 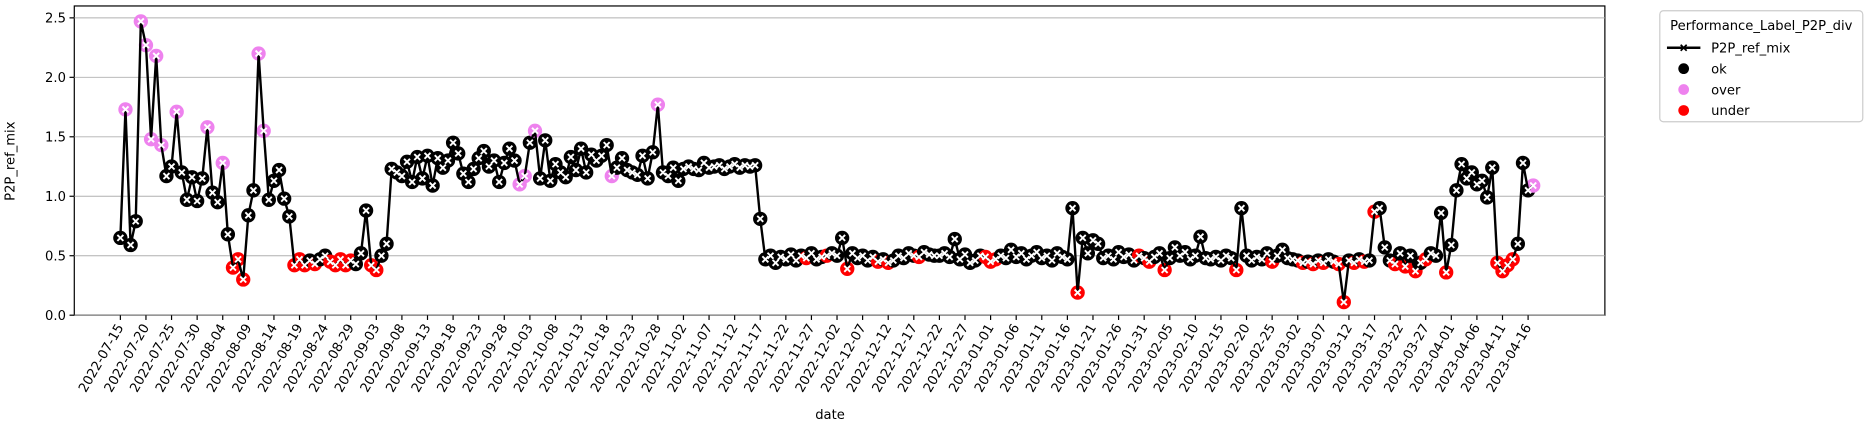 What do you see at coordinates (1730, 111) in the screenshot?
I see `legend-label: under` at bounding box center [1730, 111].